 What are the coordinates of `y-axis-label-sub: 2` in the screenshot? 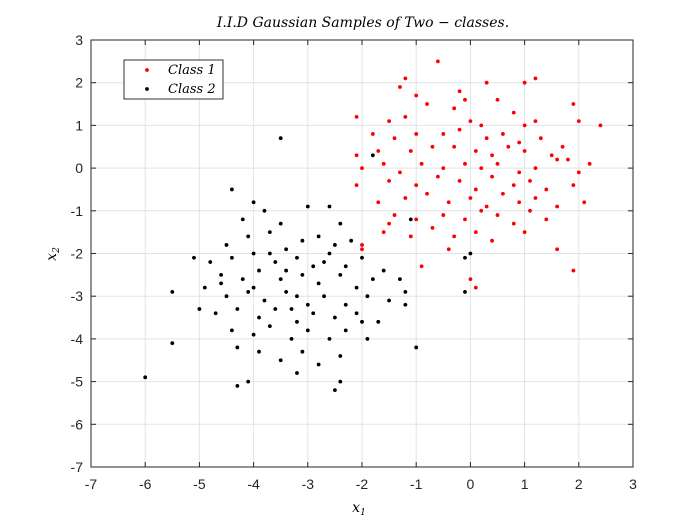 It's located at (57, 250).